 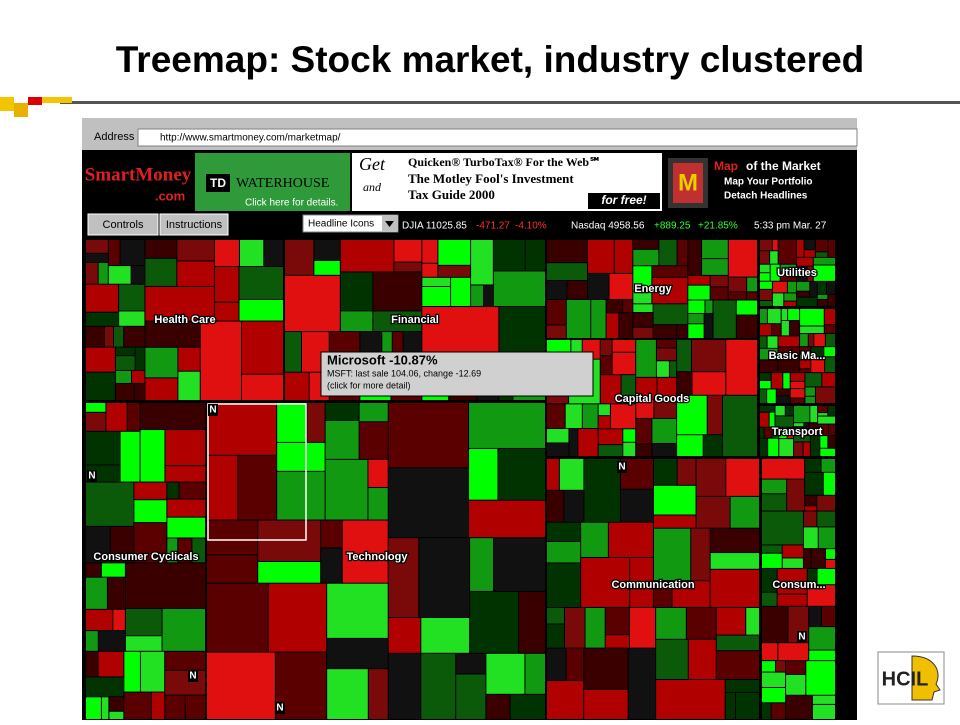 What do you see at coordinates (250, 138) in the screenshot?
I see `url: http://www.smartmoney.com/marketmap/` at bounding box center [250, 138].